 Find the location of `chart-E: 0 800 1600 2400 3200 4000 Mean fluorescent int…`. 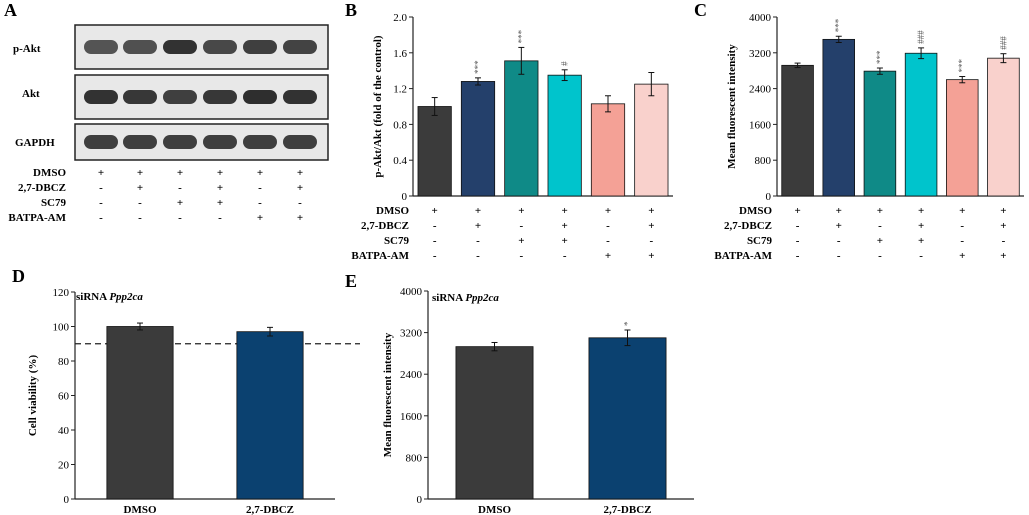

chart-E: 0 800 1600 2400 3200 4000 Mean fluorescent int… is located at coordinates (538, 400).